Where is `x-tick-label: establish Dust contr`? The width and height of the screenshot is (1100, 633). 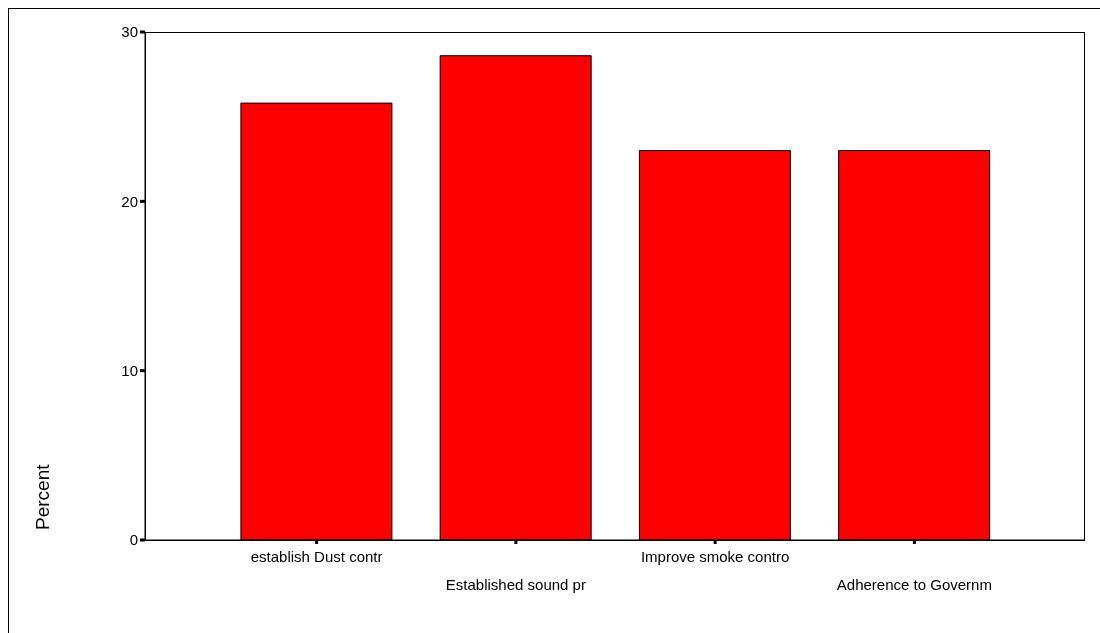
x-tick-label: establish Dust contr is located at coordinates (316, 556).